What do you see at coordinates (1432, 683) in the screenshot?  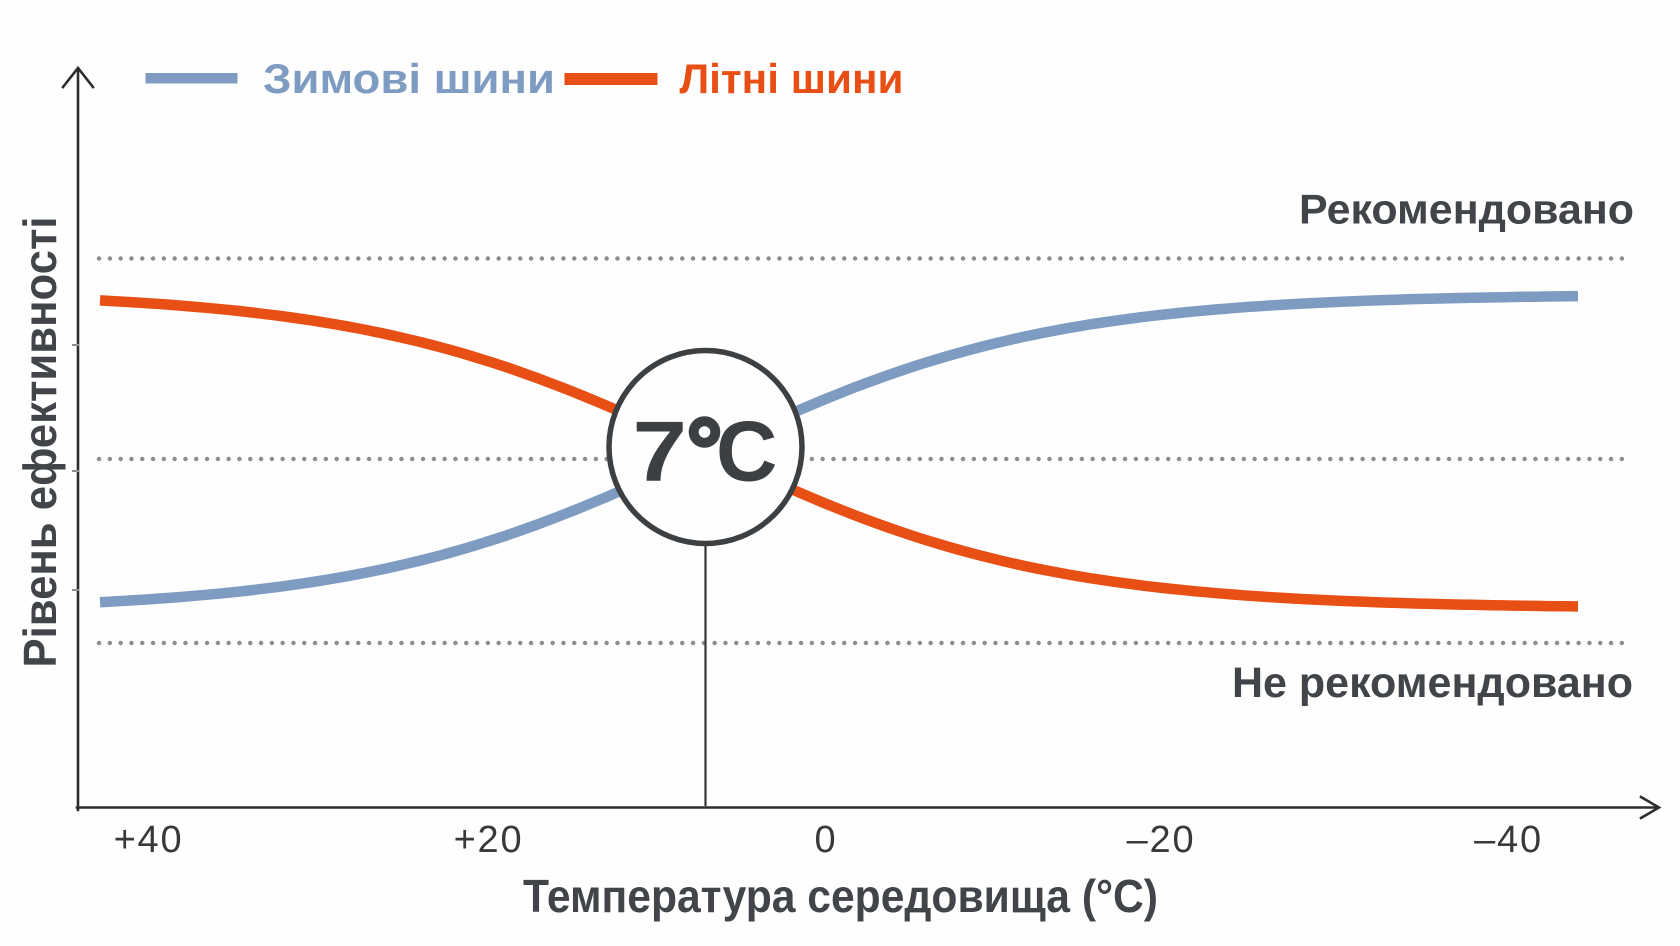 I see `svg-text: Не рекомендовано` at bounding box center [1432, 683].